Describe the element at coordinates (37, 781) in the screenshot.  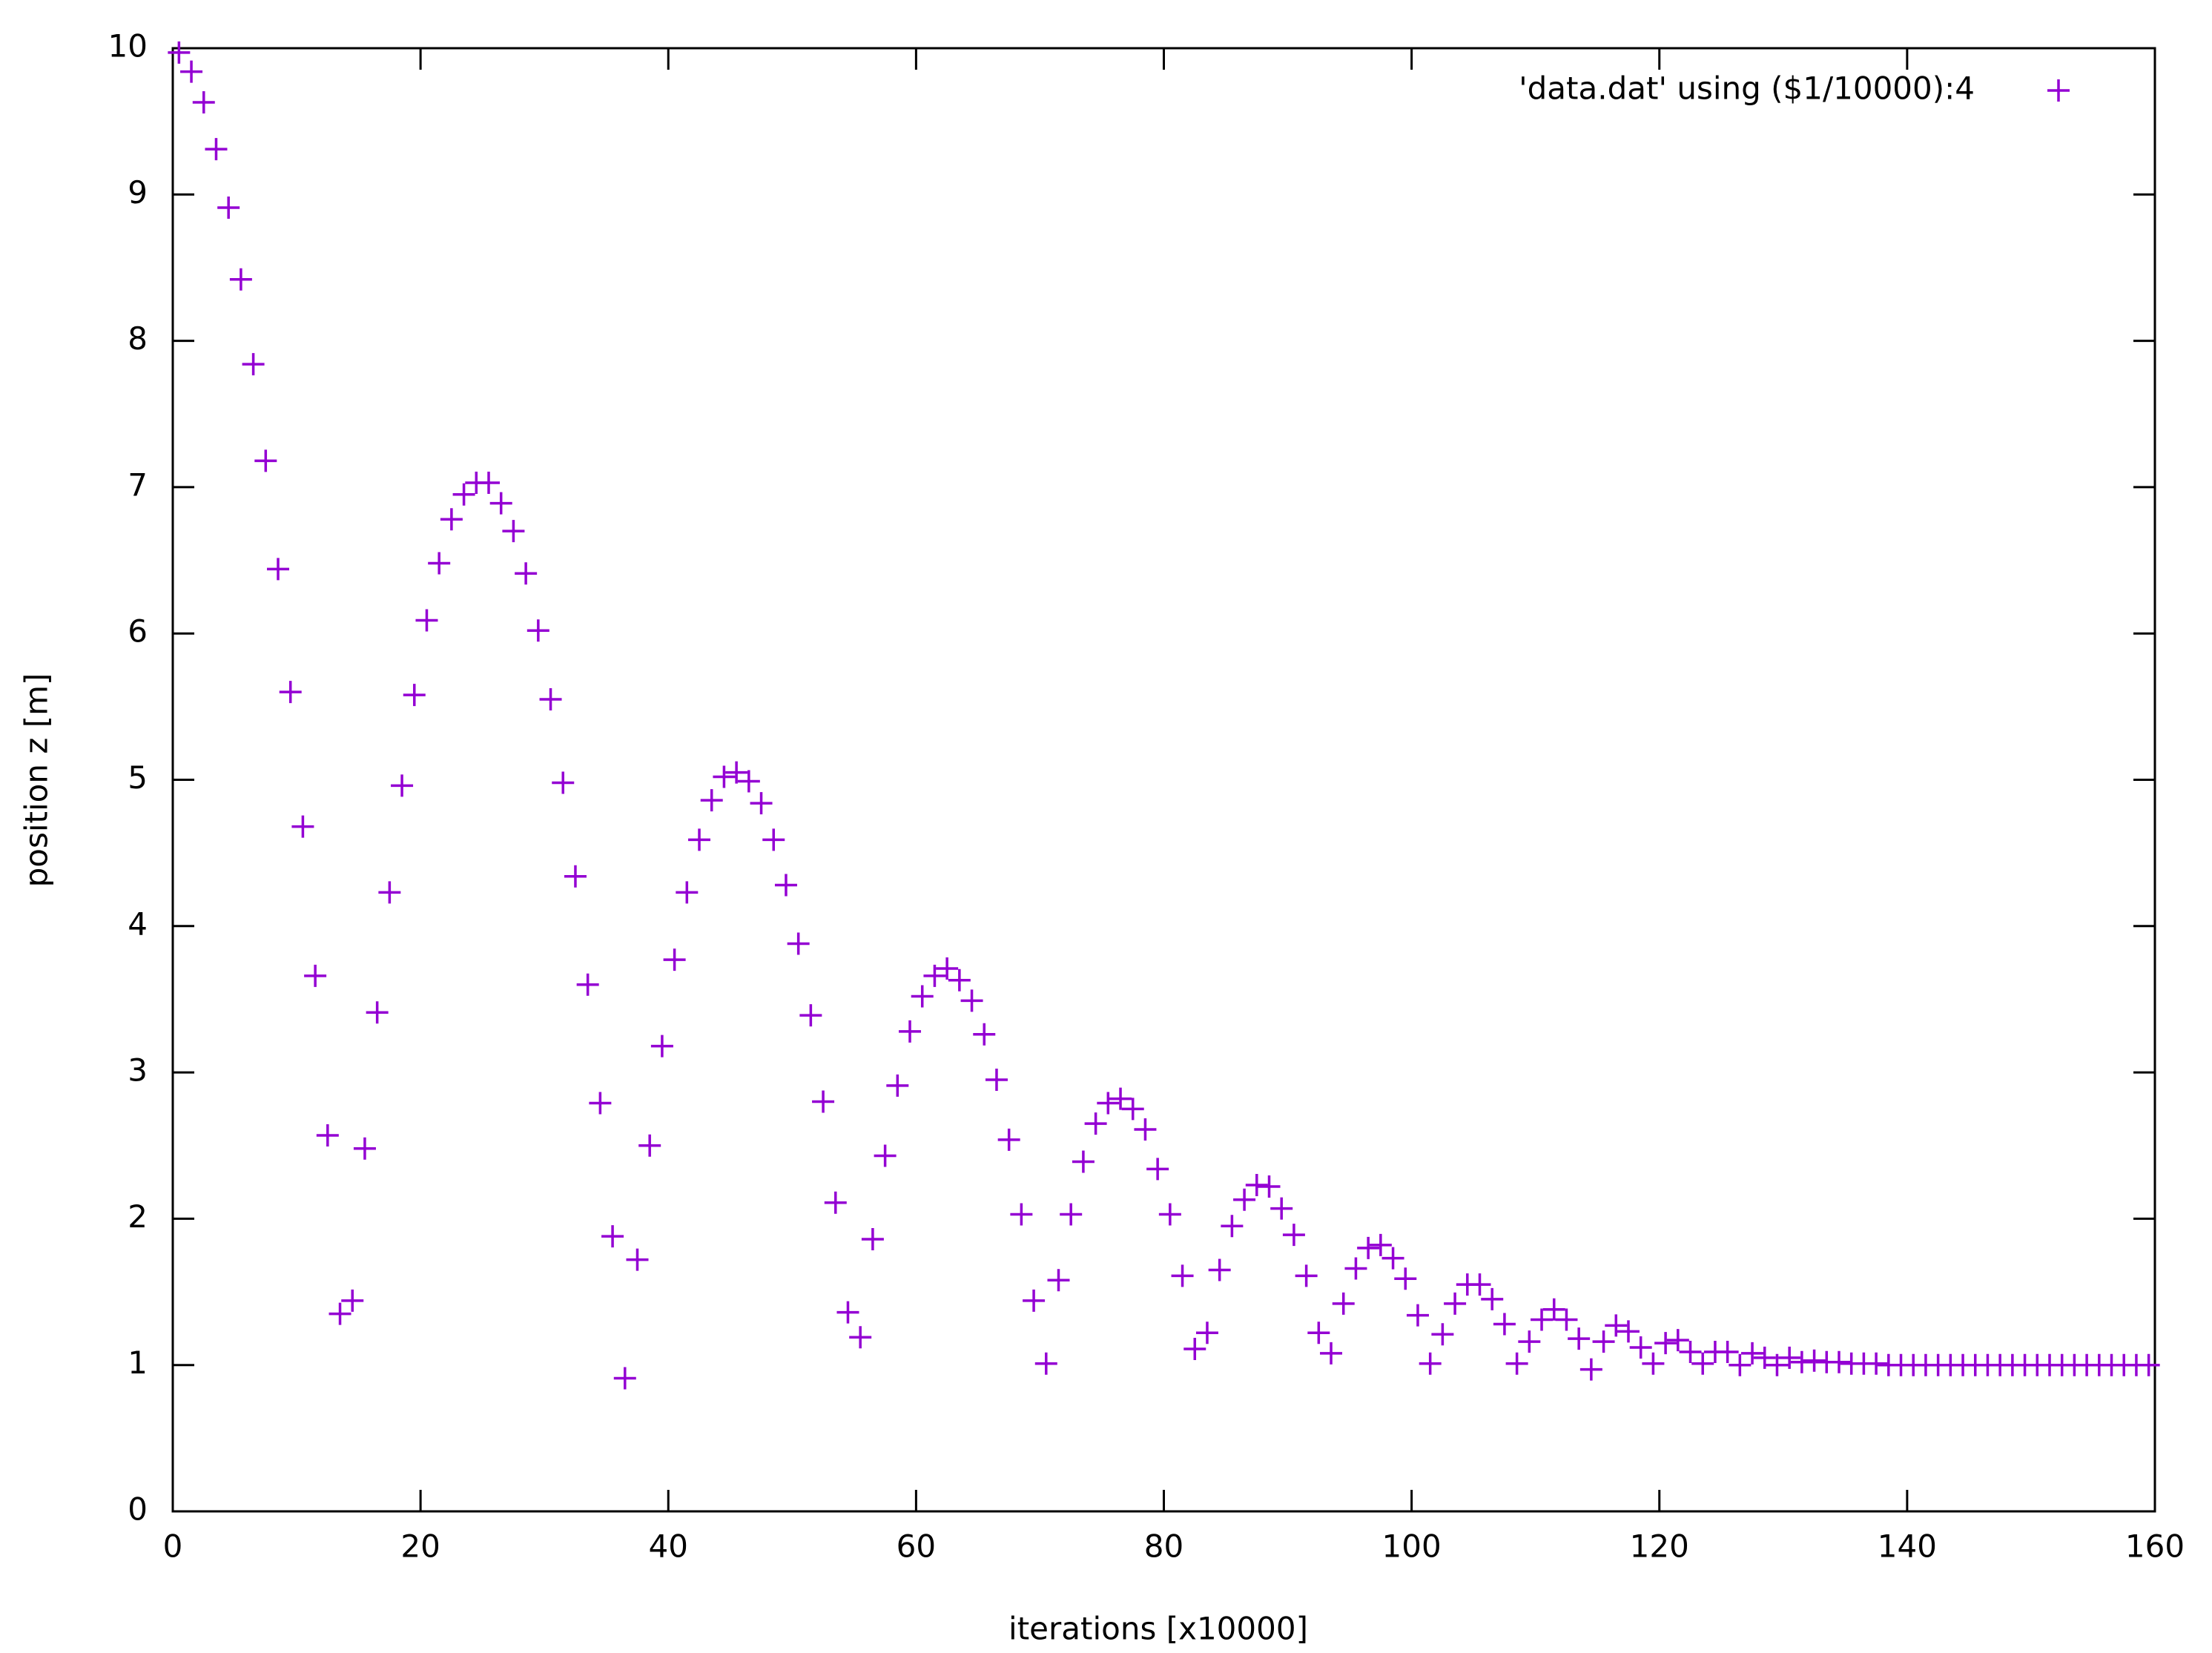
I see `y-axis-label: position z [m]` at that location.